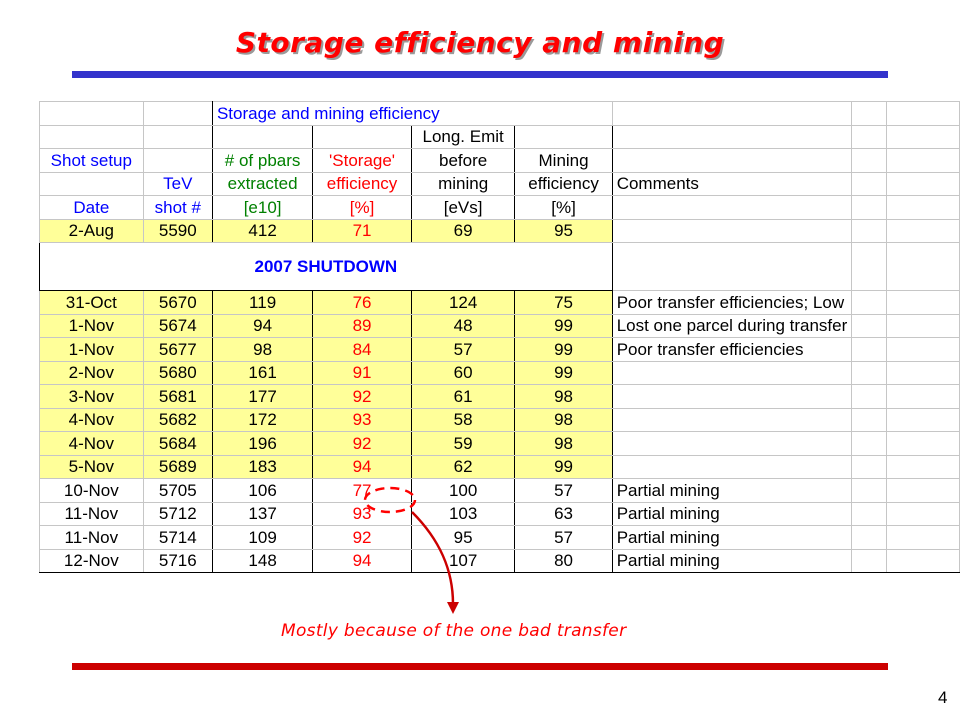 This screenshot has height=720, width=960. Describe the element at coordinates (262, 513) in the screenshot. I see `pbars-cell: 137` at that location.